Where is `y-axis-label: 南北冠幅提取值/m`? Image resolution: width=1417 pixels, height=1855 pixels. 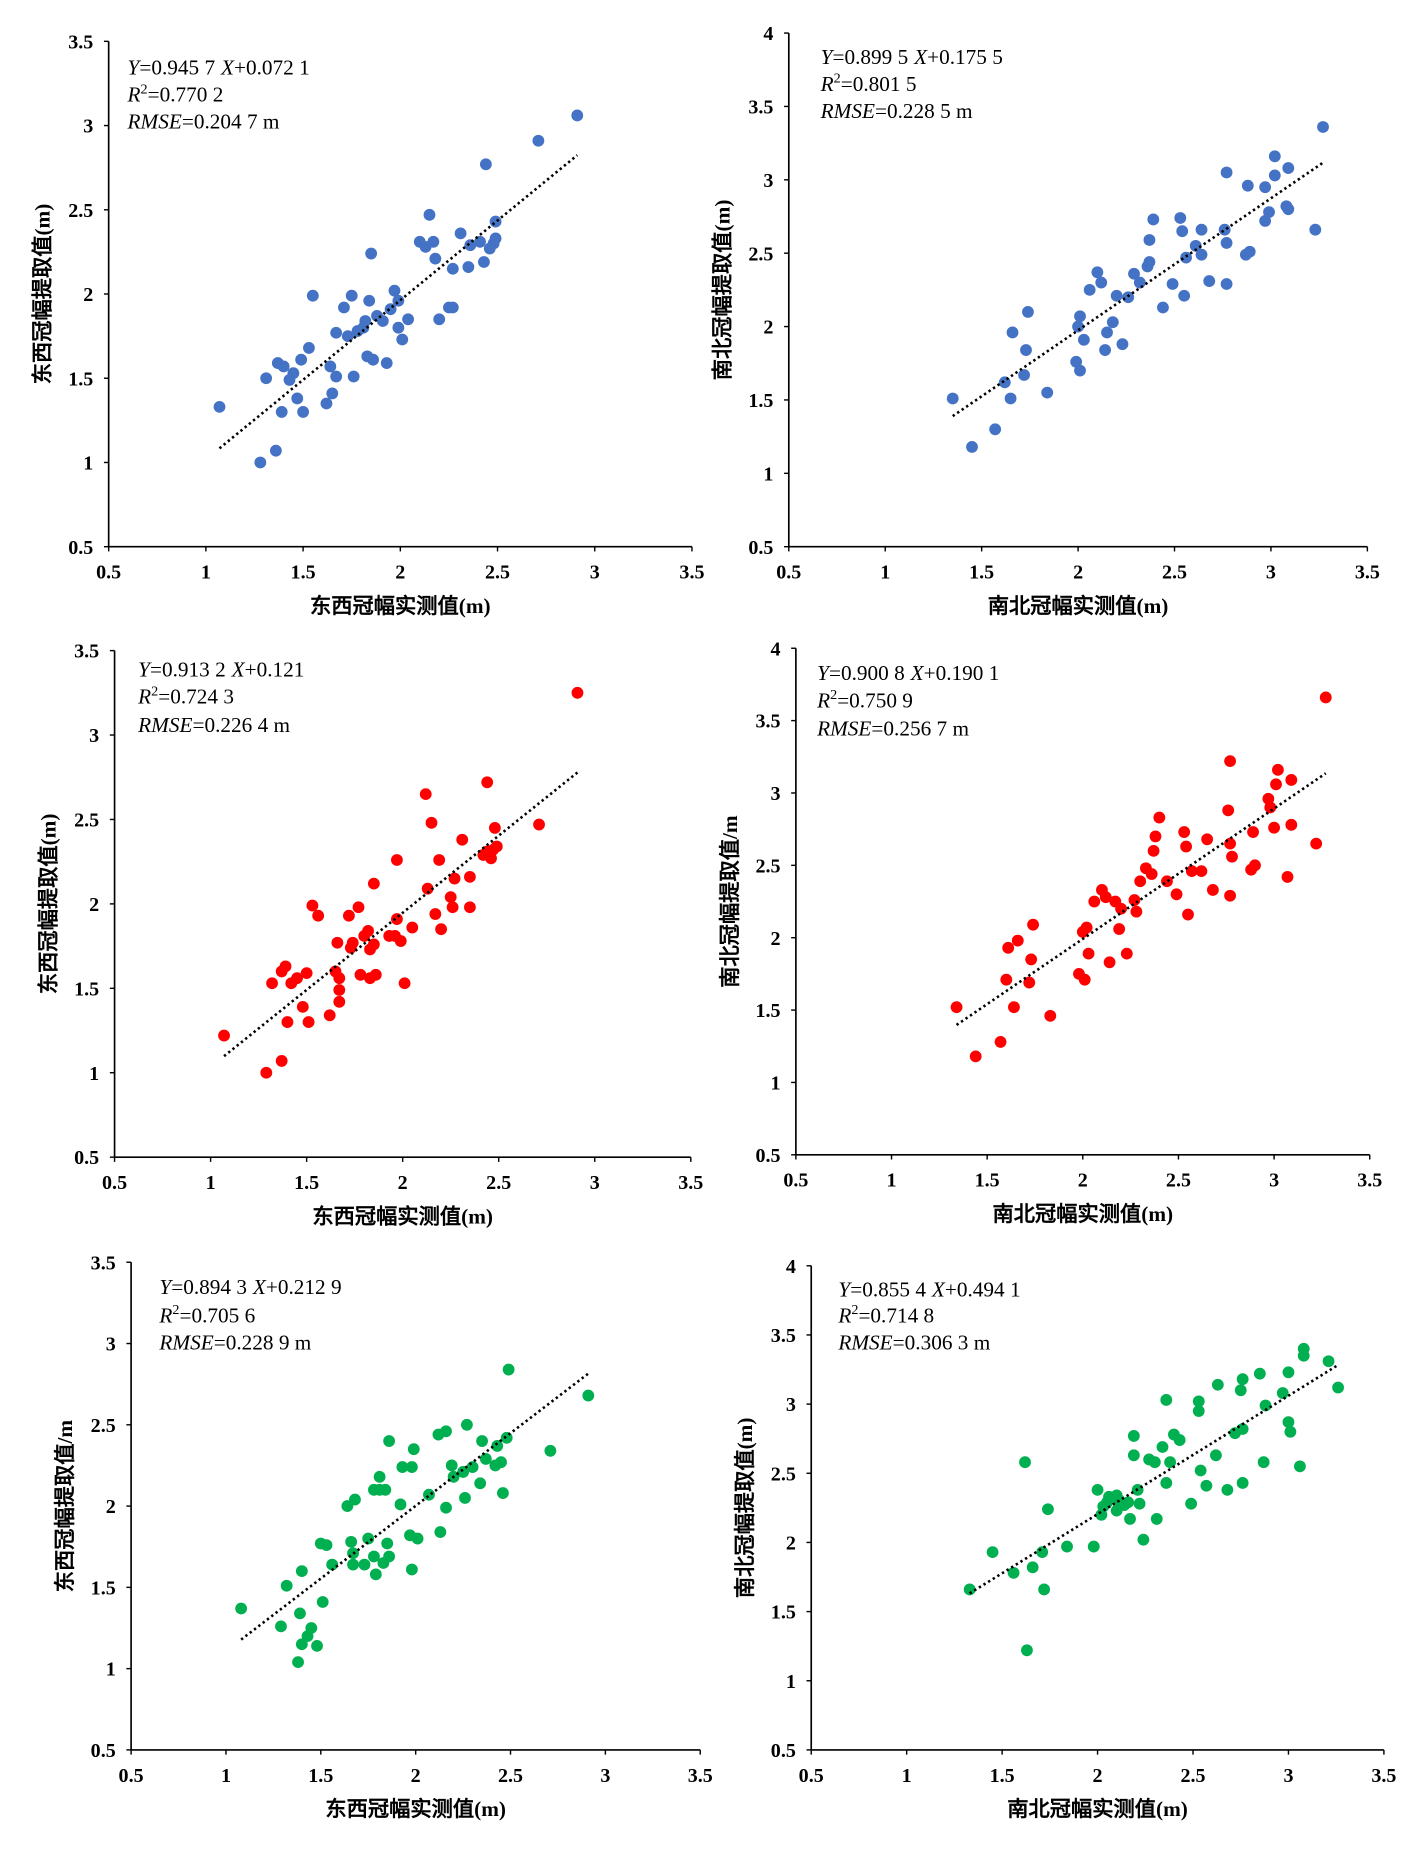
y-axis-label: 南北冠幅提取值/m is located at coordinates (729, 901).